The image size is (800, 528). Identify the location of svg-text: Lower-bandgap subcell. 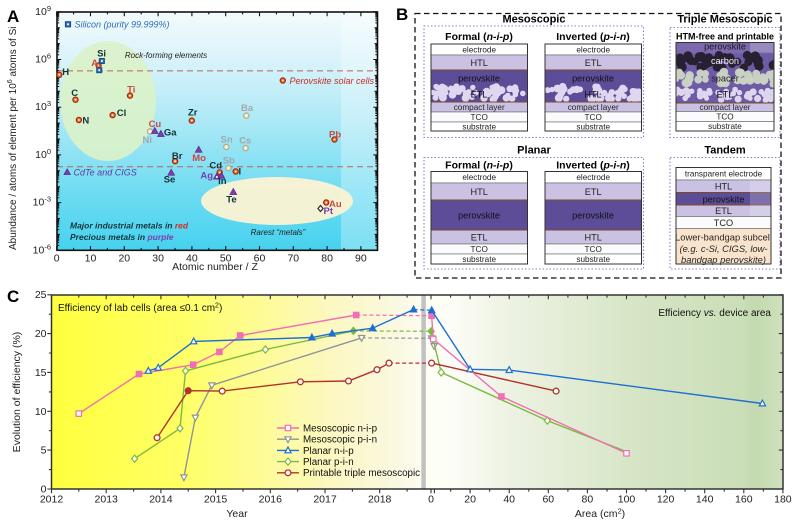
(723, 237).